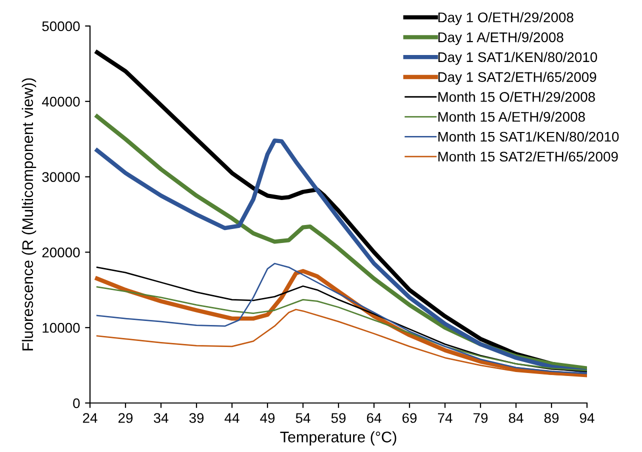  Describe the element at coordinates (409, 418) in the screenshot. I see `x-tick-label: 69` at that location.